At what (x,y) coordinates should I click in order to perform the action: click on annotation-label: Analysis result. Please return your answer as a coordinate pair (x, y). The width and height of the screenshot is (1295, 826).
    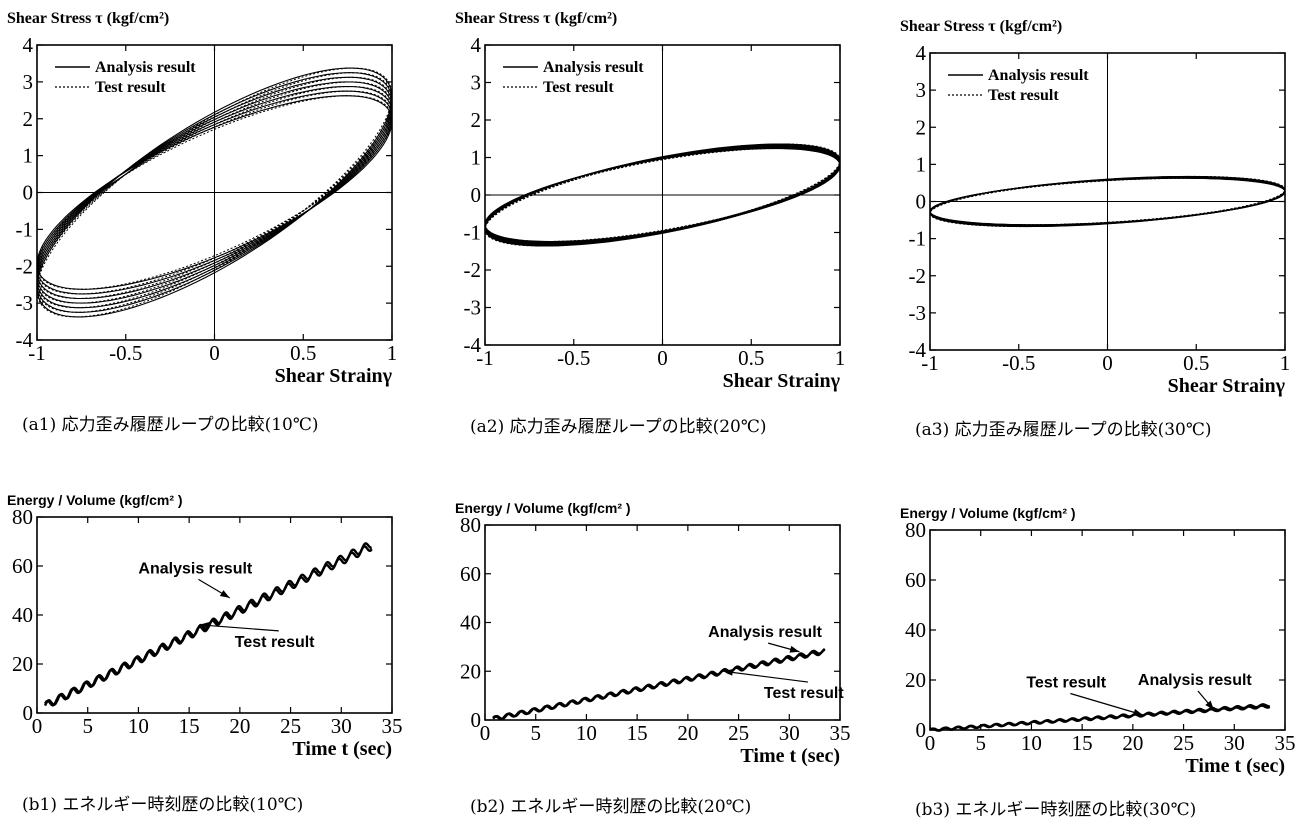
    Looking at the image, I should click on (1195, 680).